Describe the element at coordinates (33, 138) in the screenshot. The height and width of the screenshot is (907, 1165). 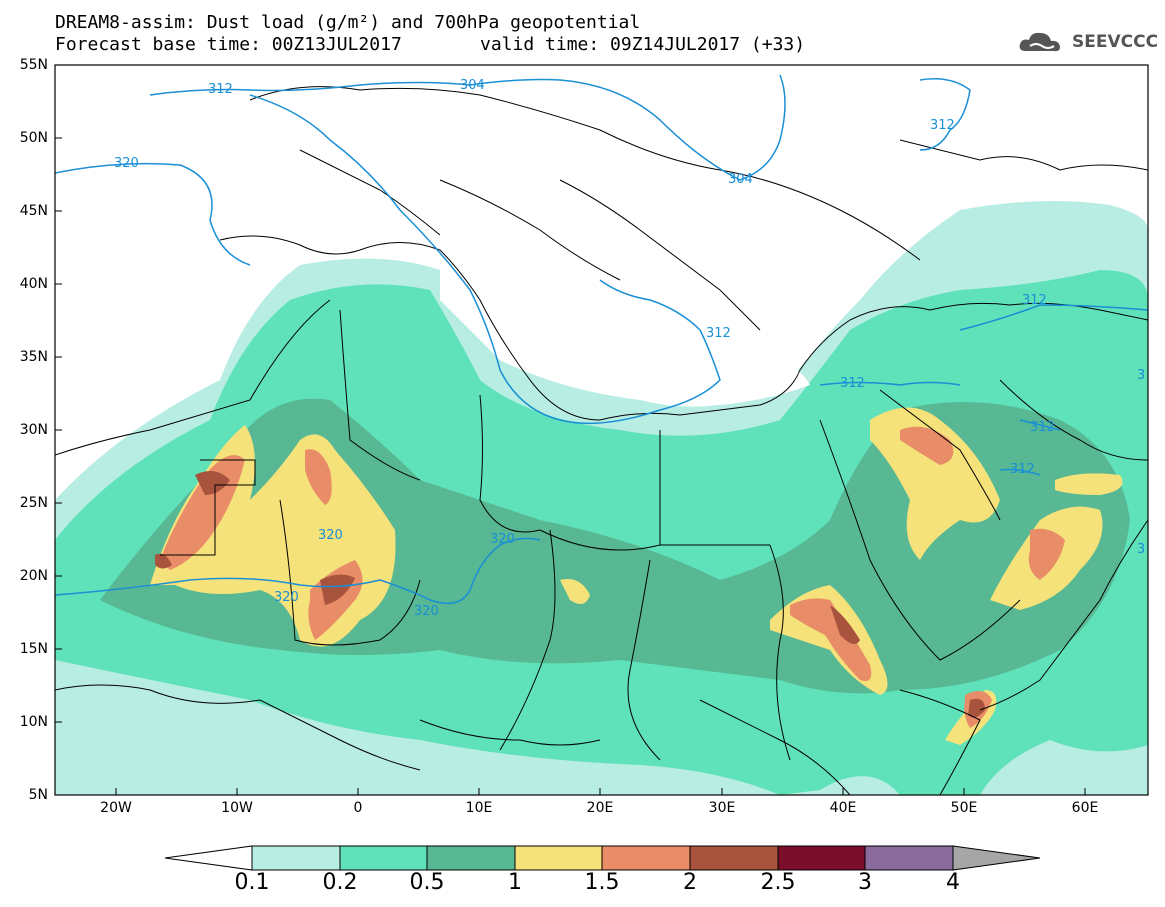
I see `lat-label: 50N` at that location.